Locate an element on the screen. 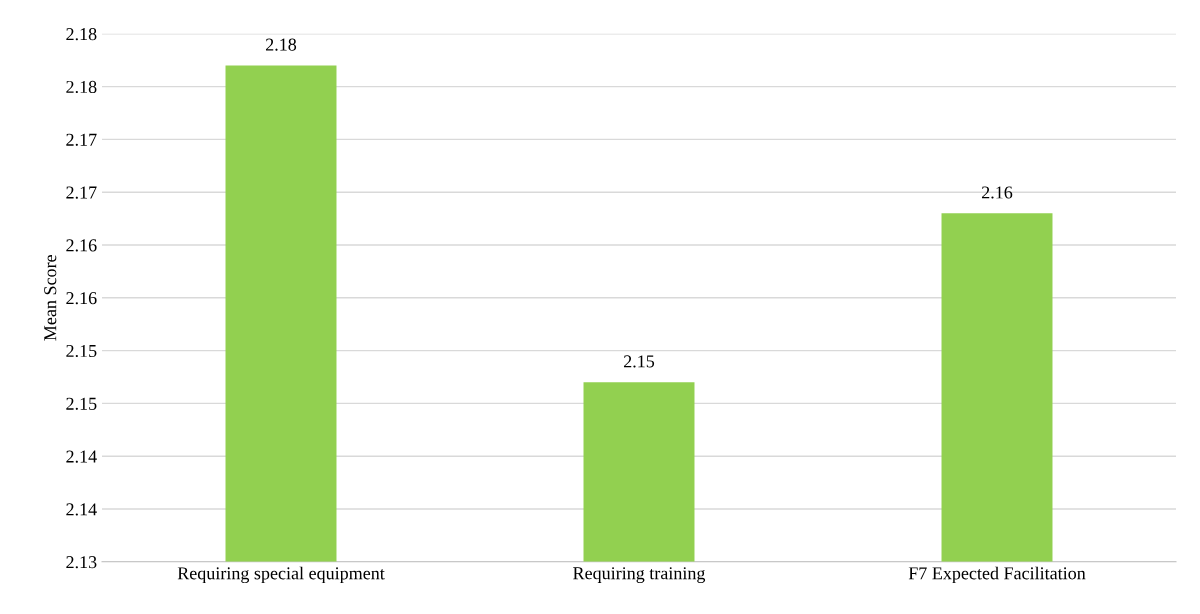 The image size is (1200, 614). x-tick-label: Requiring special equipment is located at coordinates (281, 575).